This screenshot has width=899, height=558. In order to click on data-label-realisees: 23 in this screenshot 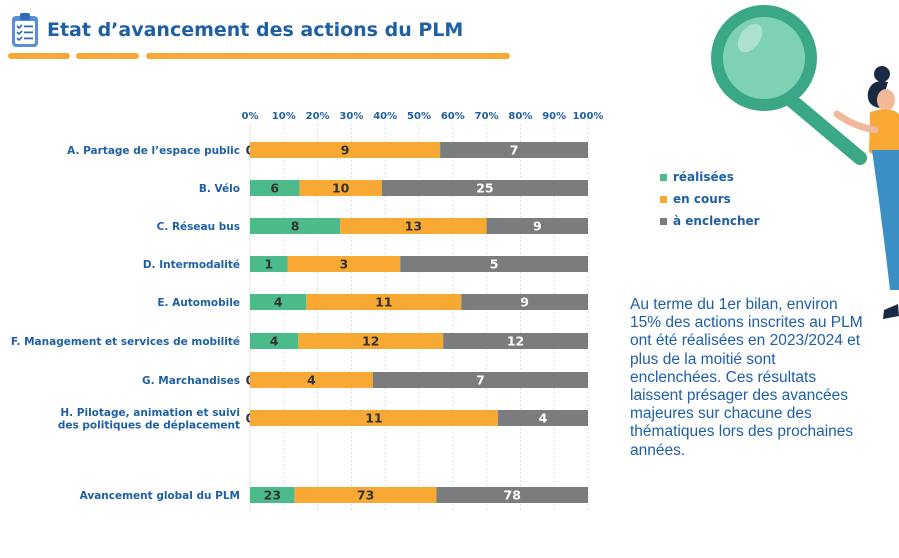, I will do `click(272, 495)`.